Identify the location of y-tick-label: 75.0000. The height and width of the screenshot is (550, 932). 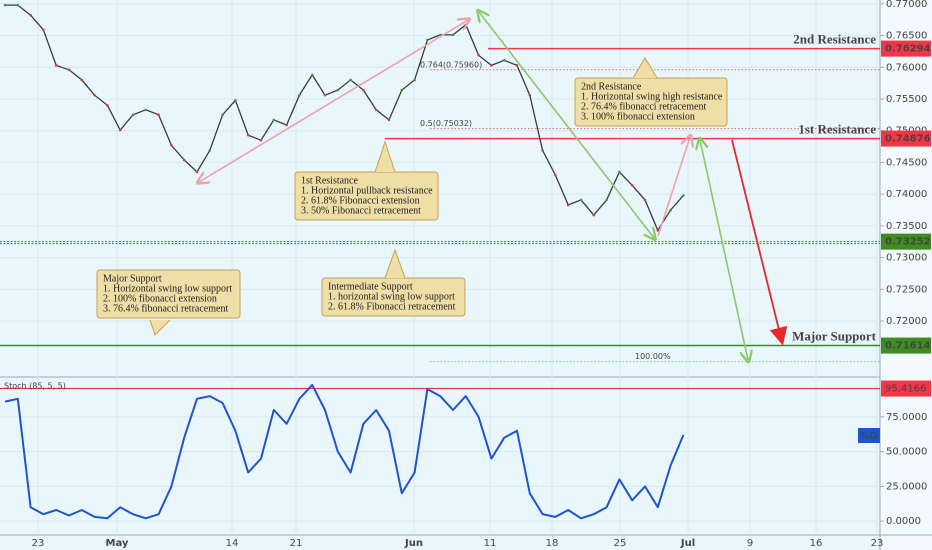
(906, 417).